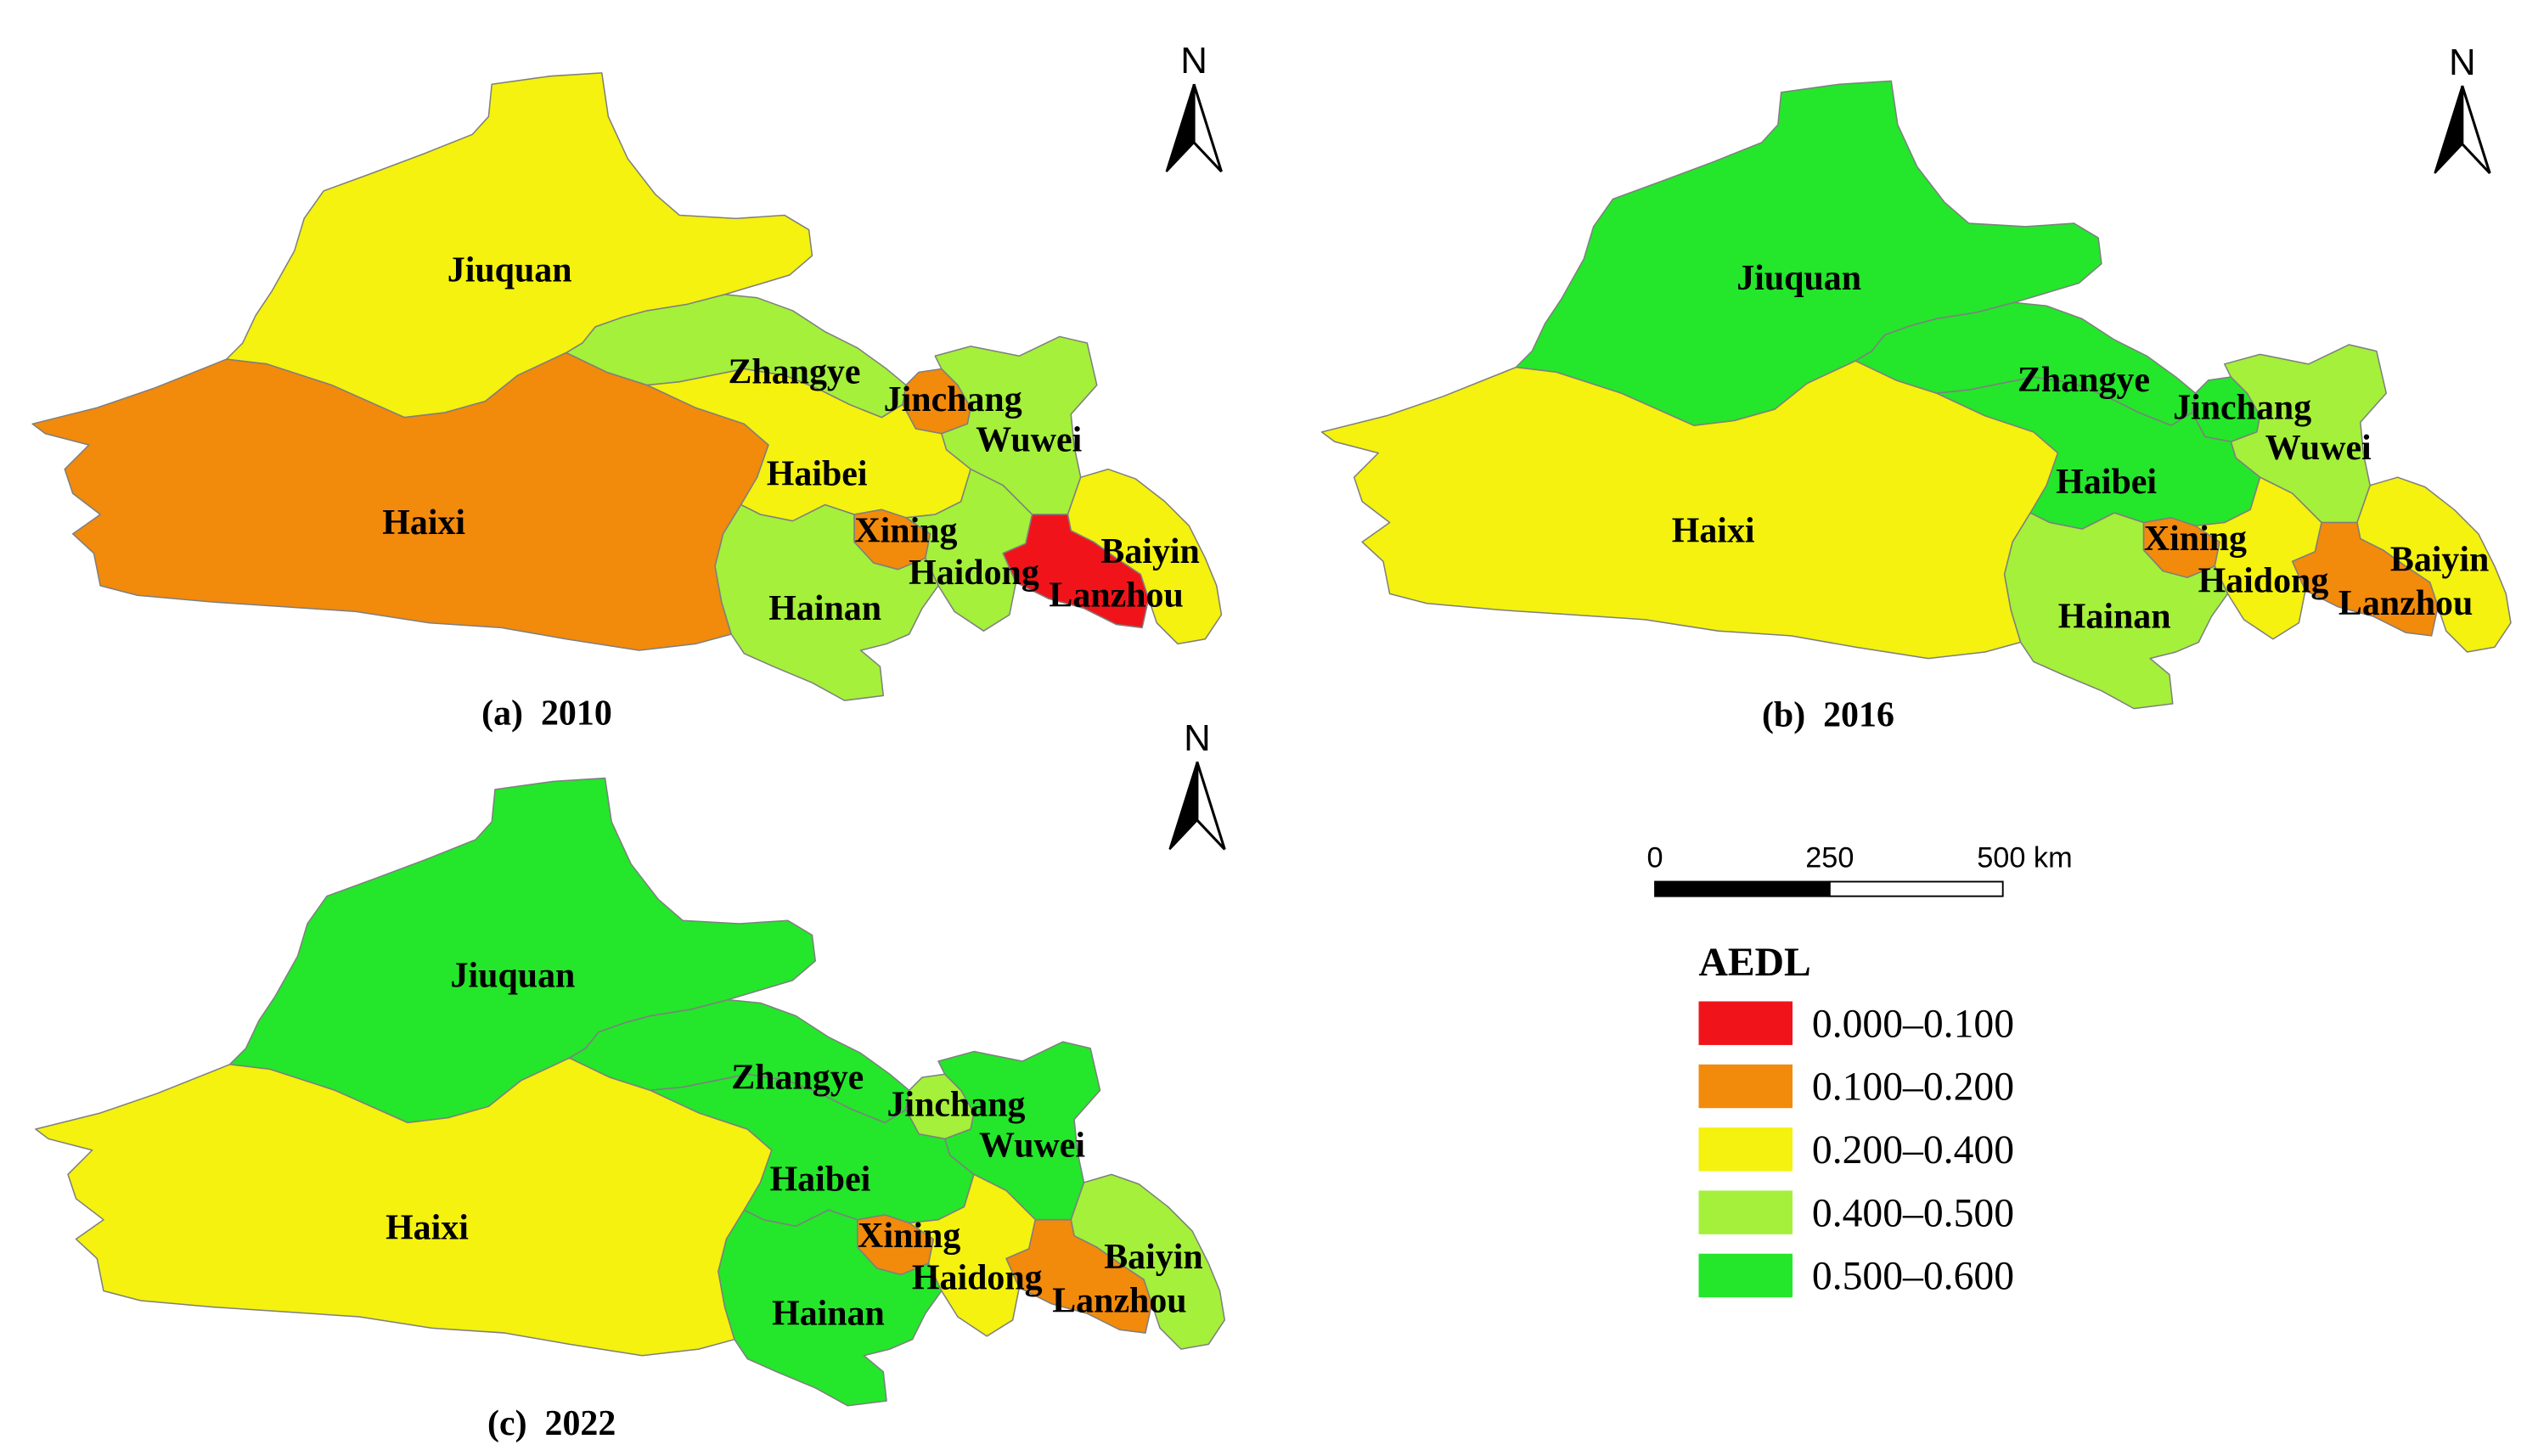 This screenshot has width=2527, height=1456. I want to click on legend-item: 0.400–0.500, so click(1856, 1212).